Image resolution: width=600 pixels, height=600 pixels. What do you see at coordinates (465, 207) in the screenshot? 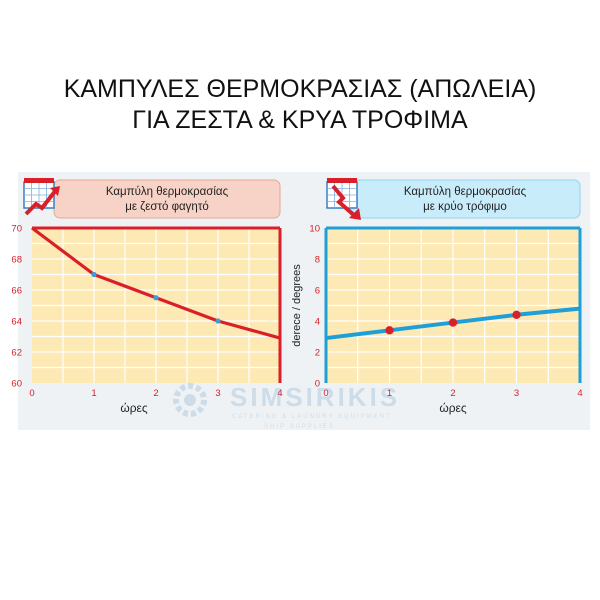
I see `chart-cold-title-line-2: με κρύο τρόφιμο` at bounding box center [465, 207].